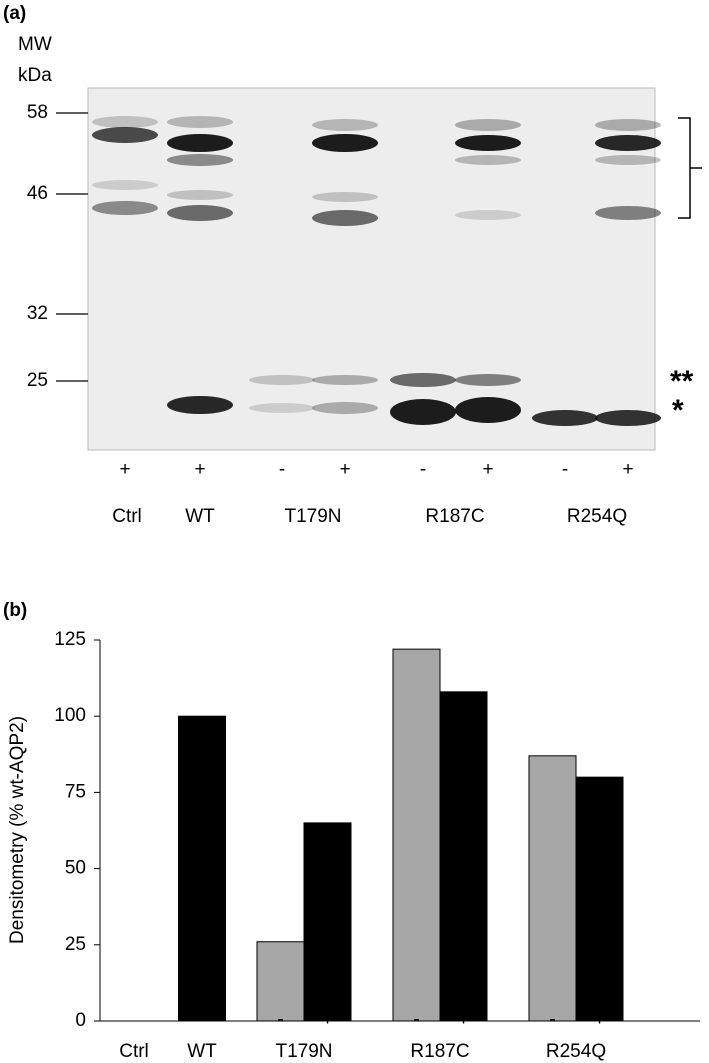 This screenshot has width=709, height=1063. What do you see at coordinates (454, 516) in the screenshot?
I see `lane-name: R187C` at bounding box center [454, 516].